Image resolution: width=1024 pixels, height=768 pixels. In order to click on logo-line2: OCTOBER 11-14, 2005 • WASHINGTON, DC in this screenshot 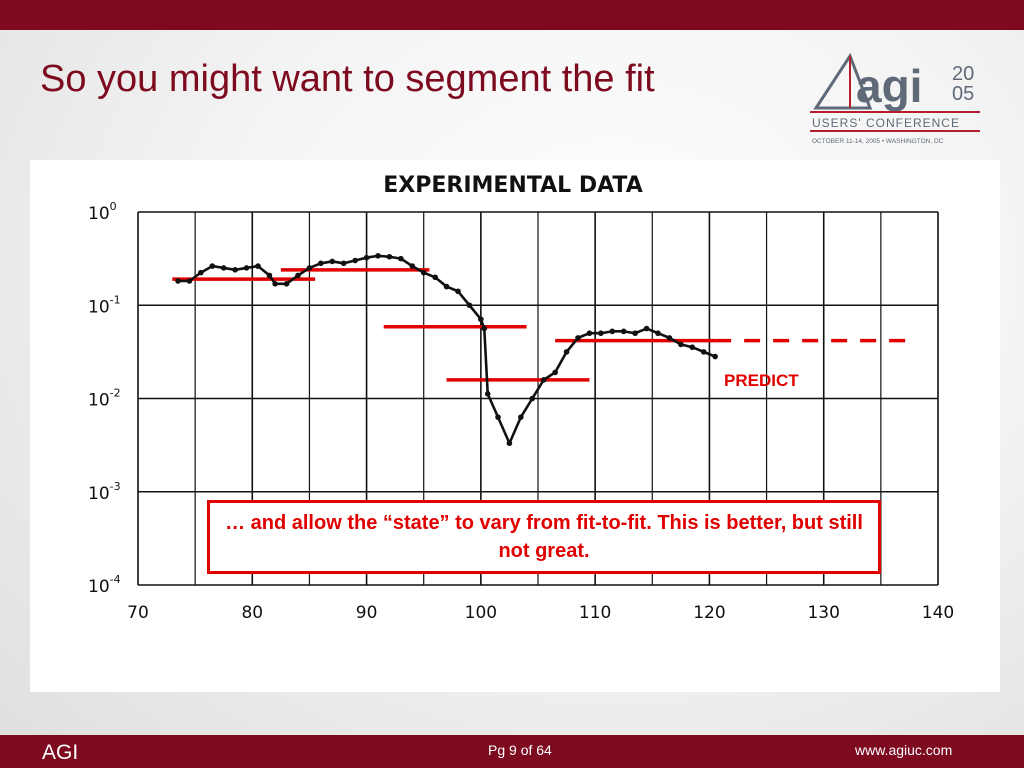, I will do `click(878, 141)`.